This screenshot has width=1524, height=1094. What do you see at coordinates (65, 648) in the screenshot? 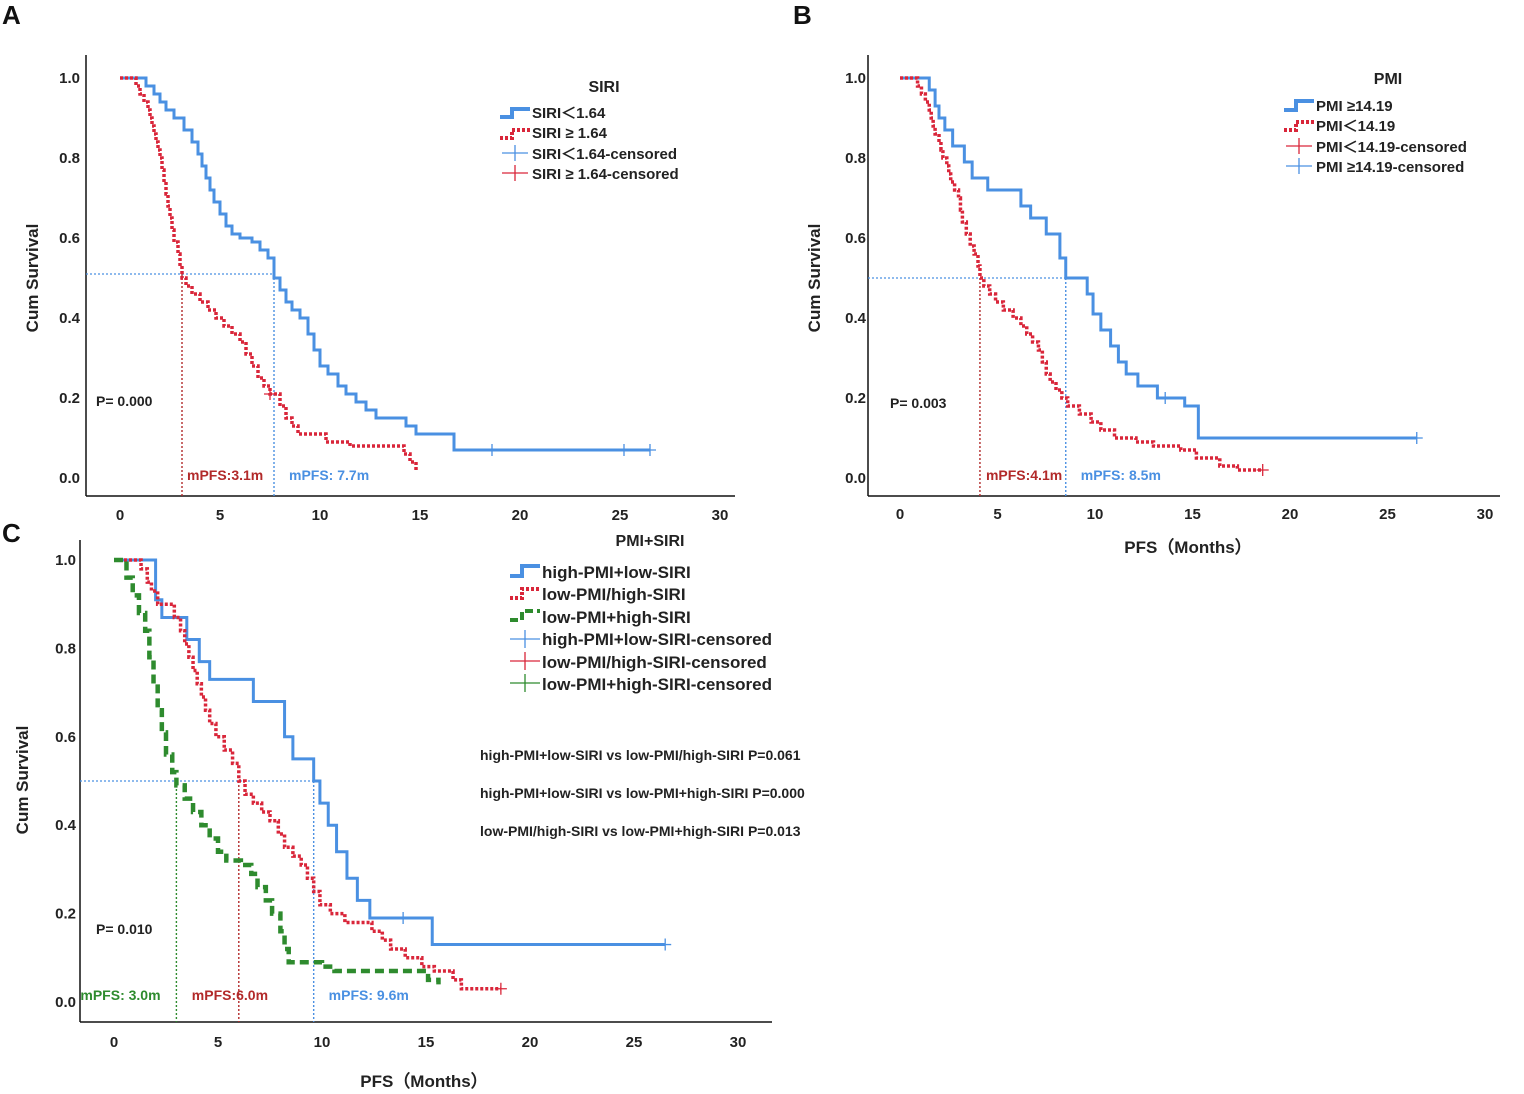
I see `panel-c-y-tick-label: 0.8` at bounding box center [65, 648].